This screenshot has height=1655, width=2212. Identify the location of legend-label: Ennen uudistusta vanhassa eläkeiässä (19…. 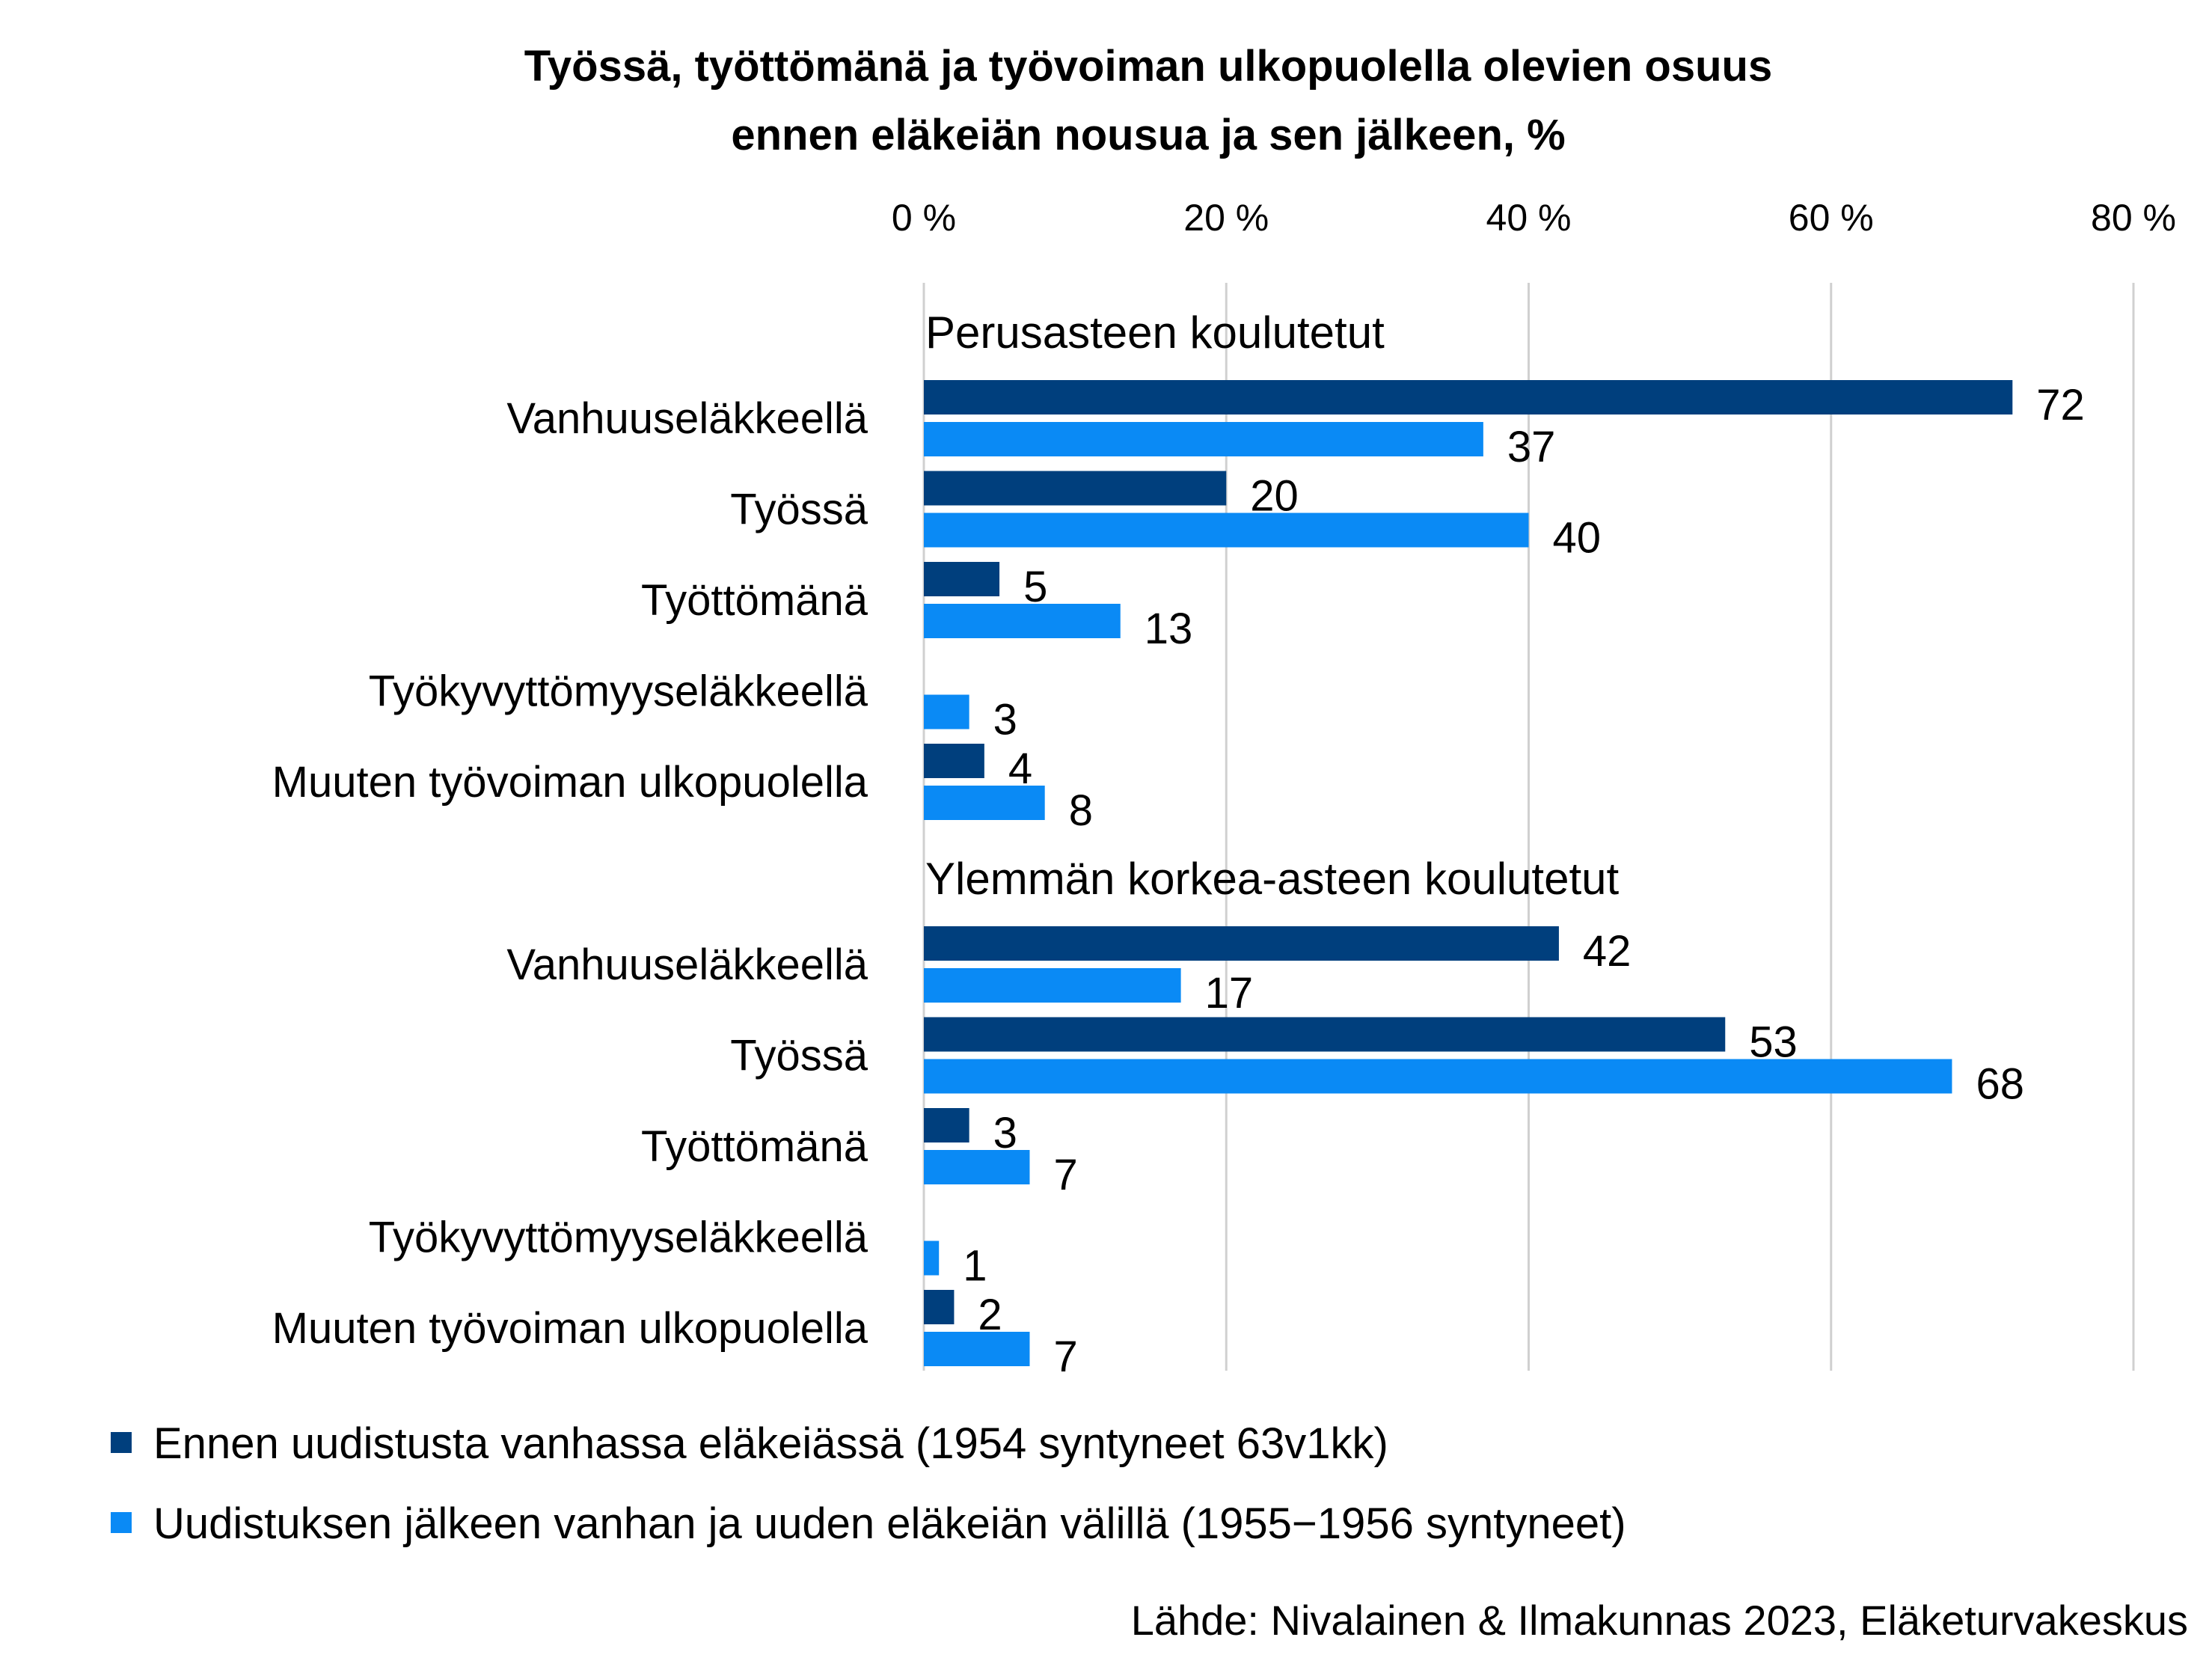
(770, 1443).